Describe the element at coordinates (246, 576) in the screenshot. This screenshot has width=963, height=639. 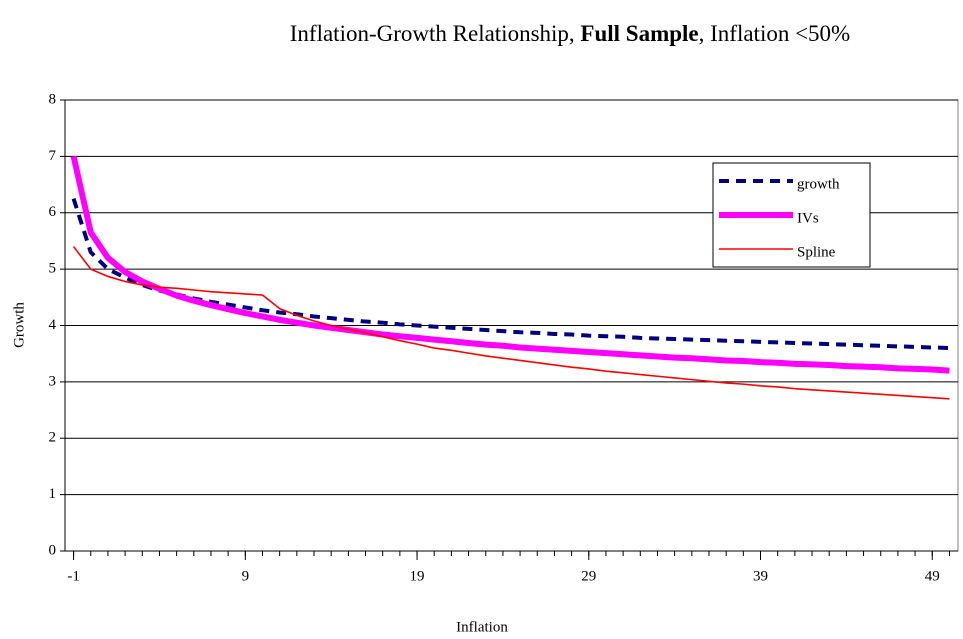
I see `x-tick-label: 9` at that location.